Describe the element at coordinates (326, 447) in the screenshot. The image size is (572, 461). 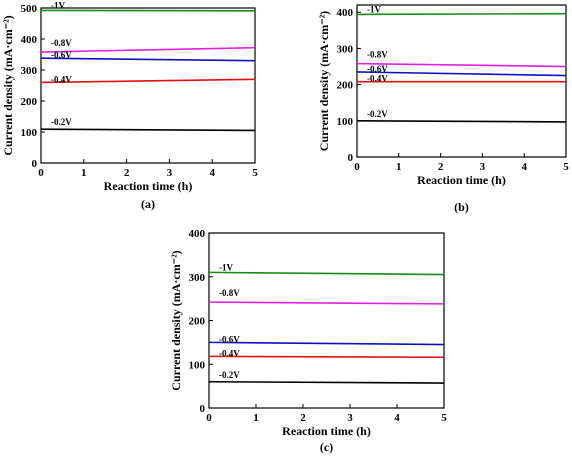
I see `panel-label: (c)` at that location.